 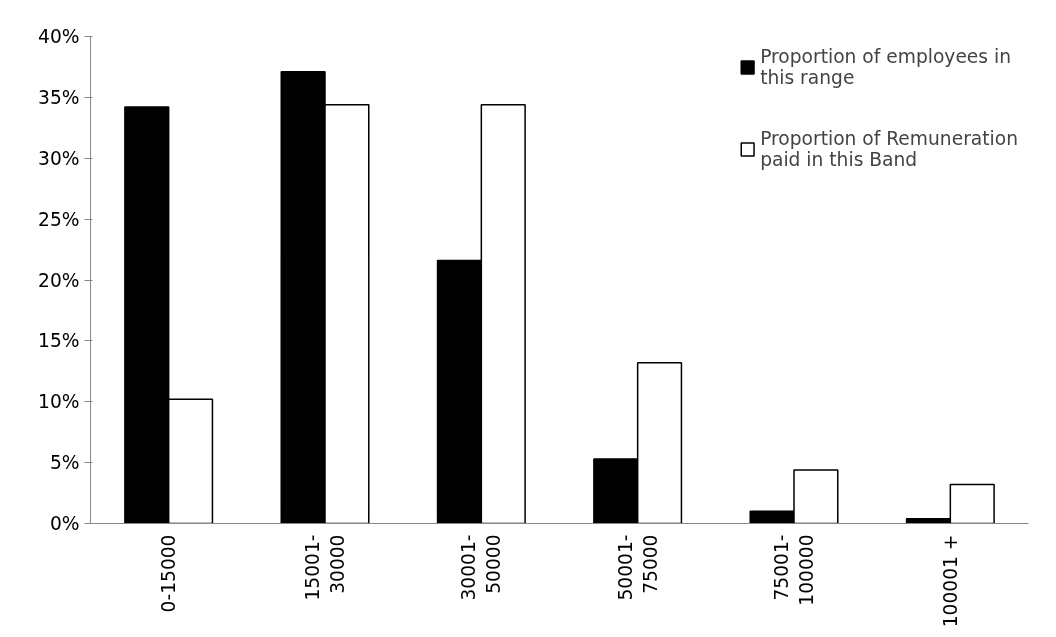 I want to click on x-tick-label: 100001 +, so click(x=950, y=581).